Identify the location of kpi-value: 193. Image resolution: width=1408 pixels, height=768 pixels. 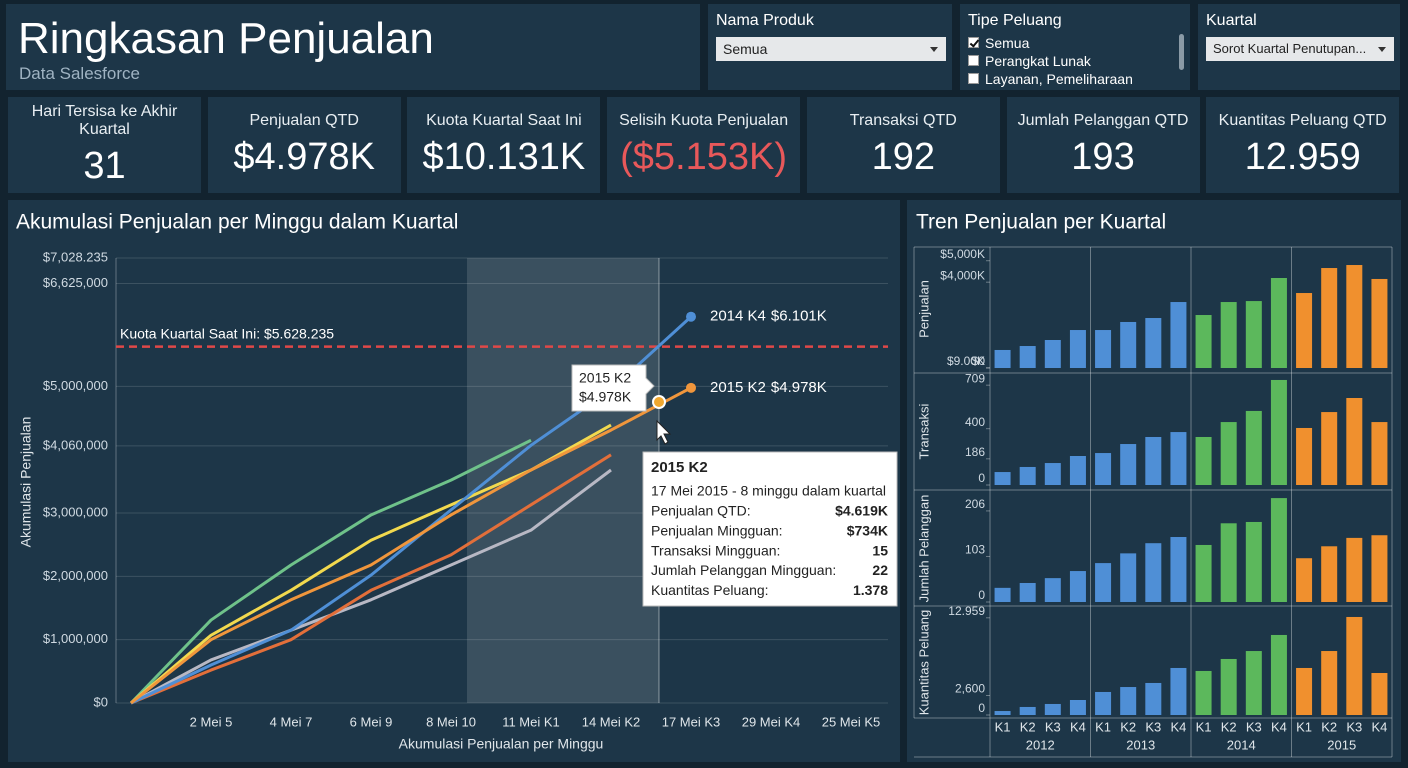
(1103, 156).